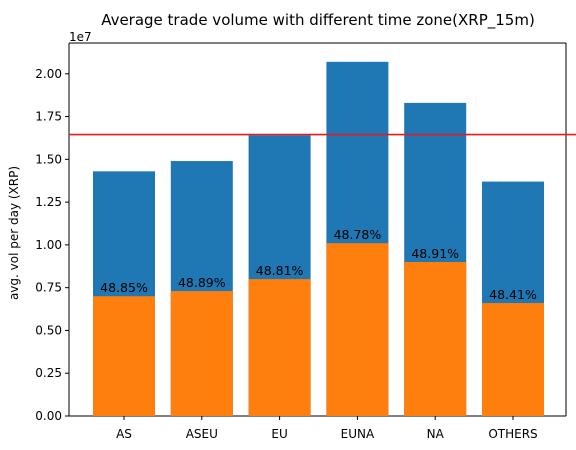  What do you see at coordinates (80, 37) in the screenshot?
I see `y-scale-label: 1e7` at bounding box center [80, 37].